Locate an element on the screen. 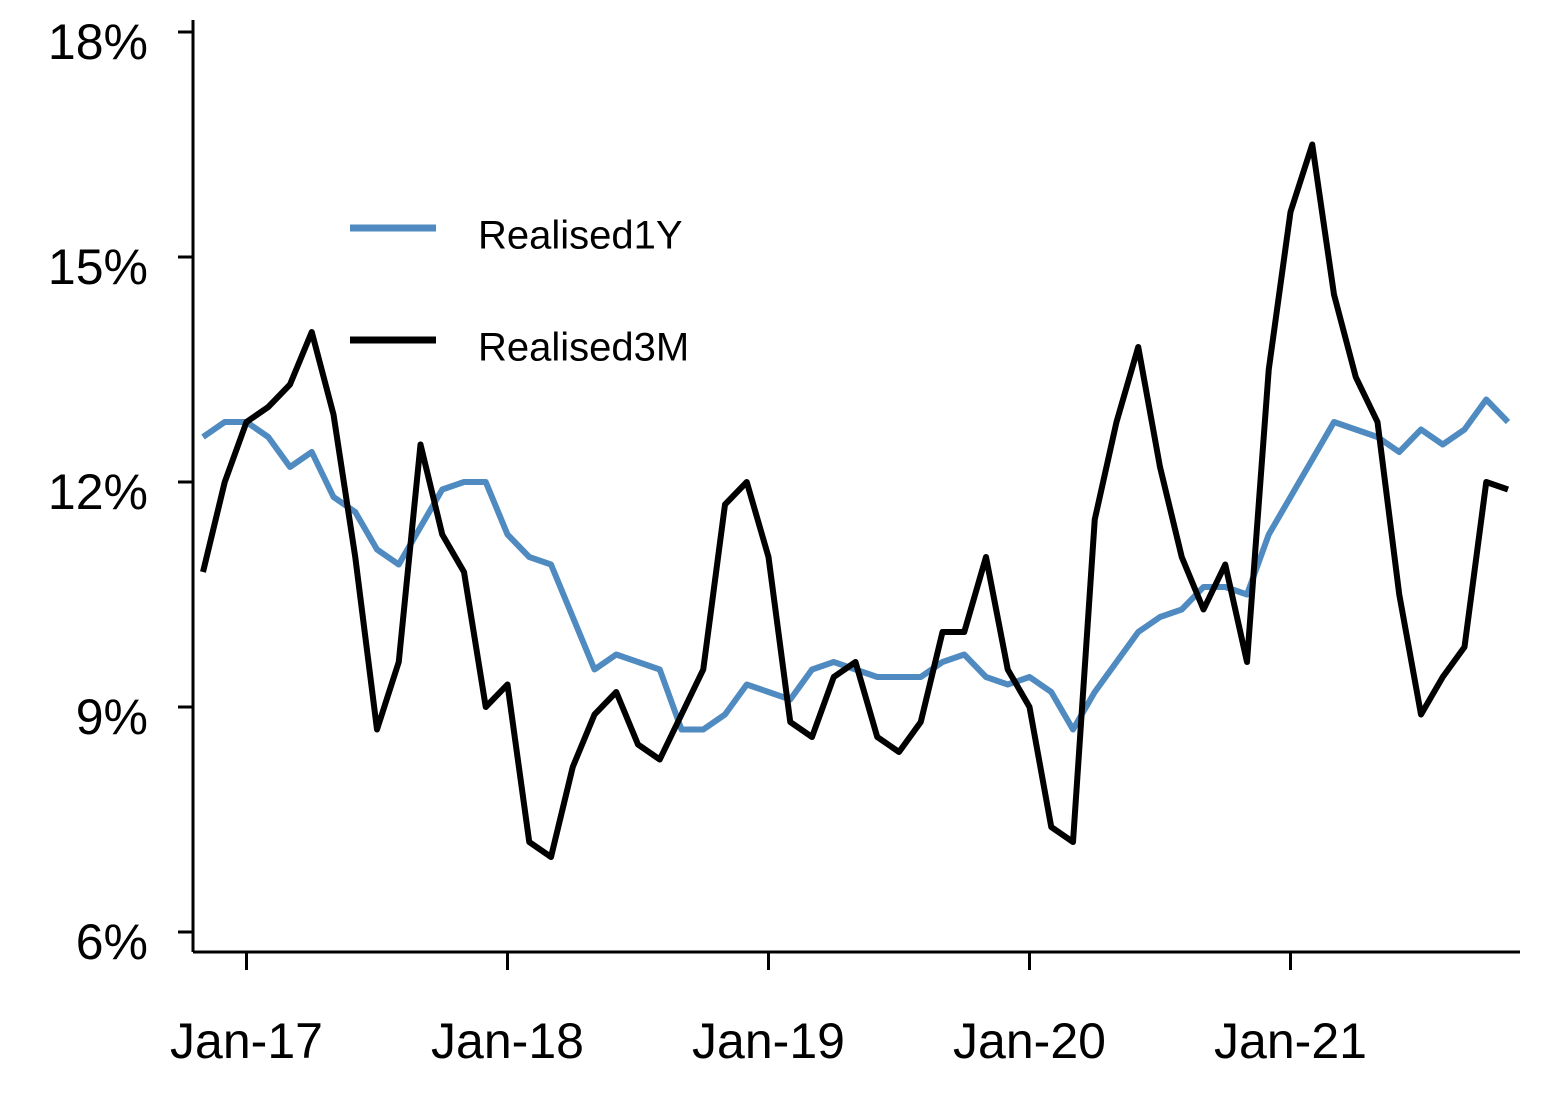 This screenshot has height=1100, width=1554. legend-label: Realised3M is located at coordinates (583, 348).